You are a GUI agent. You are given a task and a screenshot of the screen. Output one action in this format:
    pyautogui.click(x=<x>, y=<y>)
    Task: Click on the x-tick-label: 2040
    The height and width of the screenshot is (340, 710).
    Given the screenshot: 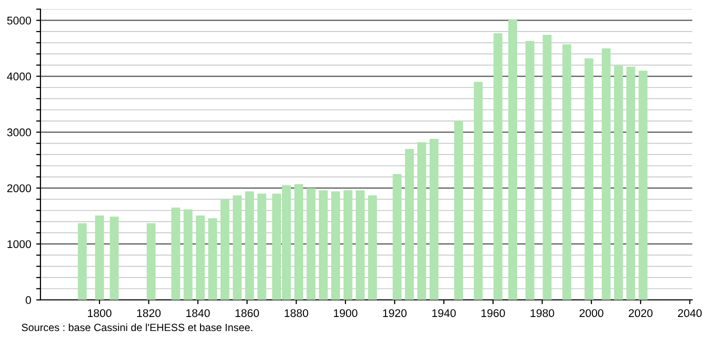 What is the action you would take?
    pyautogui.click(x=690, y=313)
    